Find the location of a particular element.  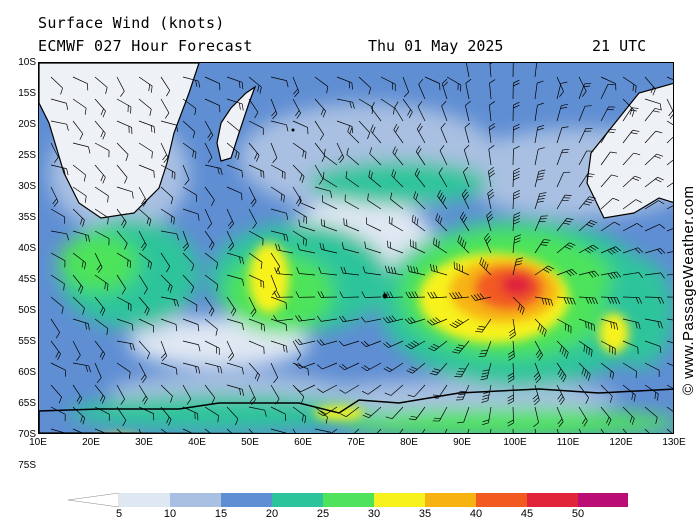

latitude-label: 60S is located at coordinates (27, 372).